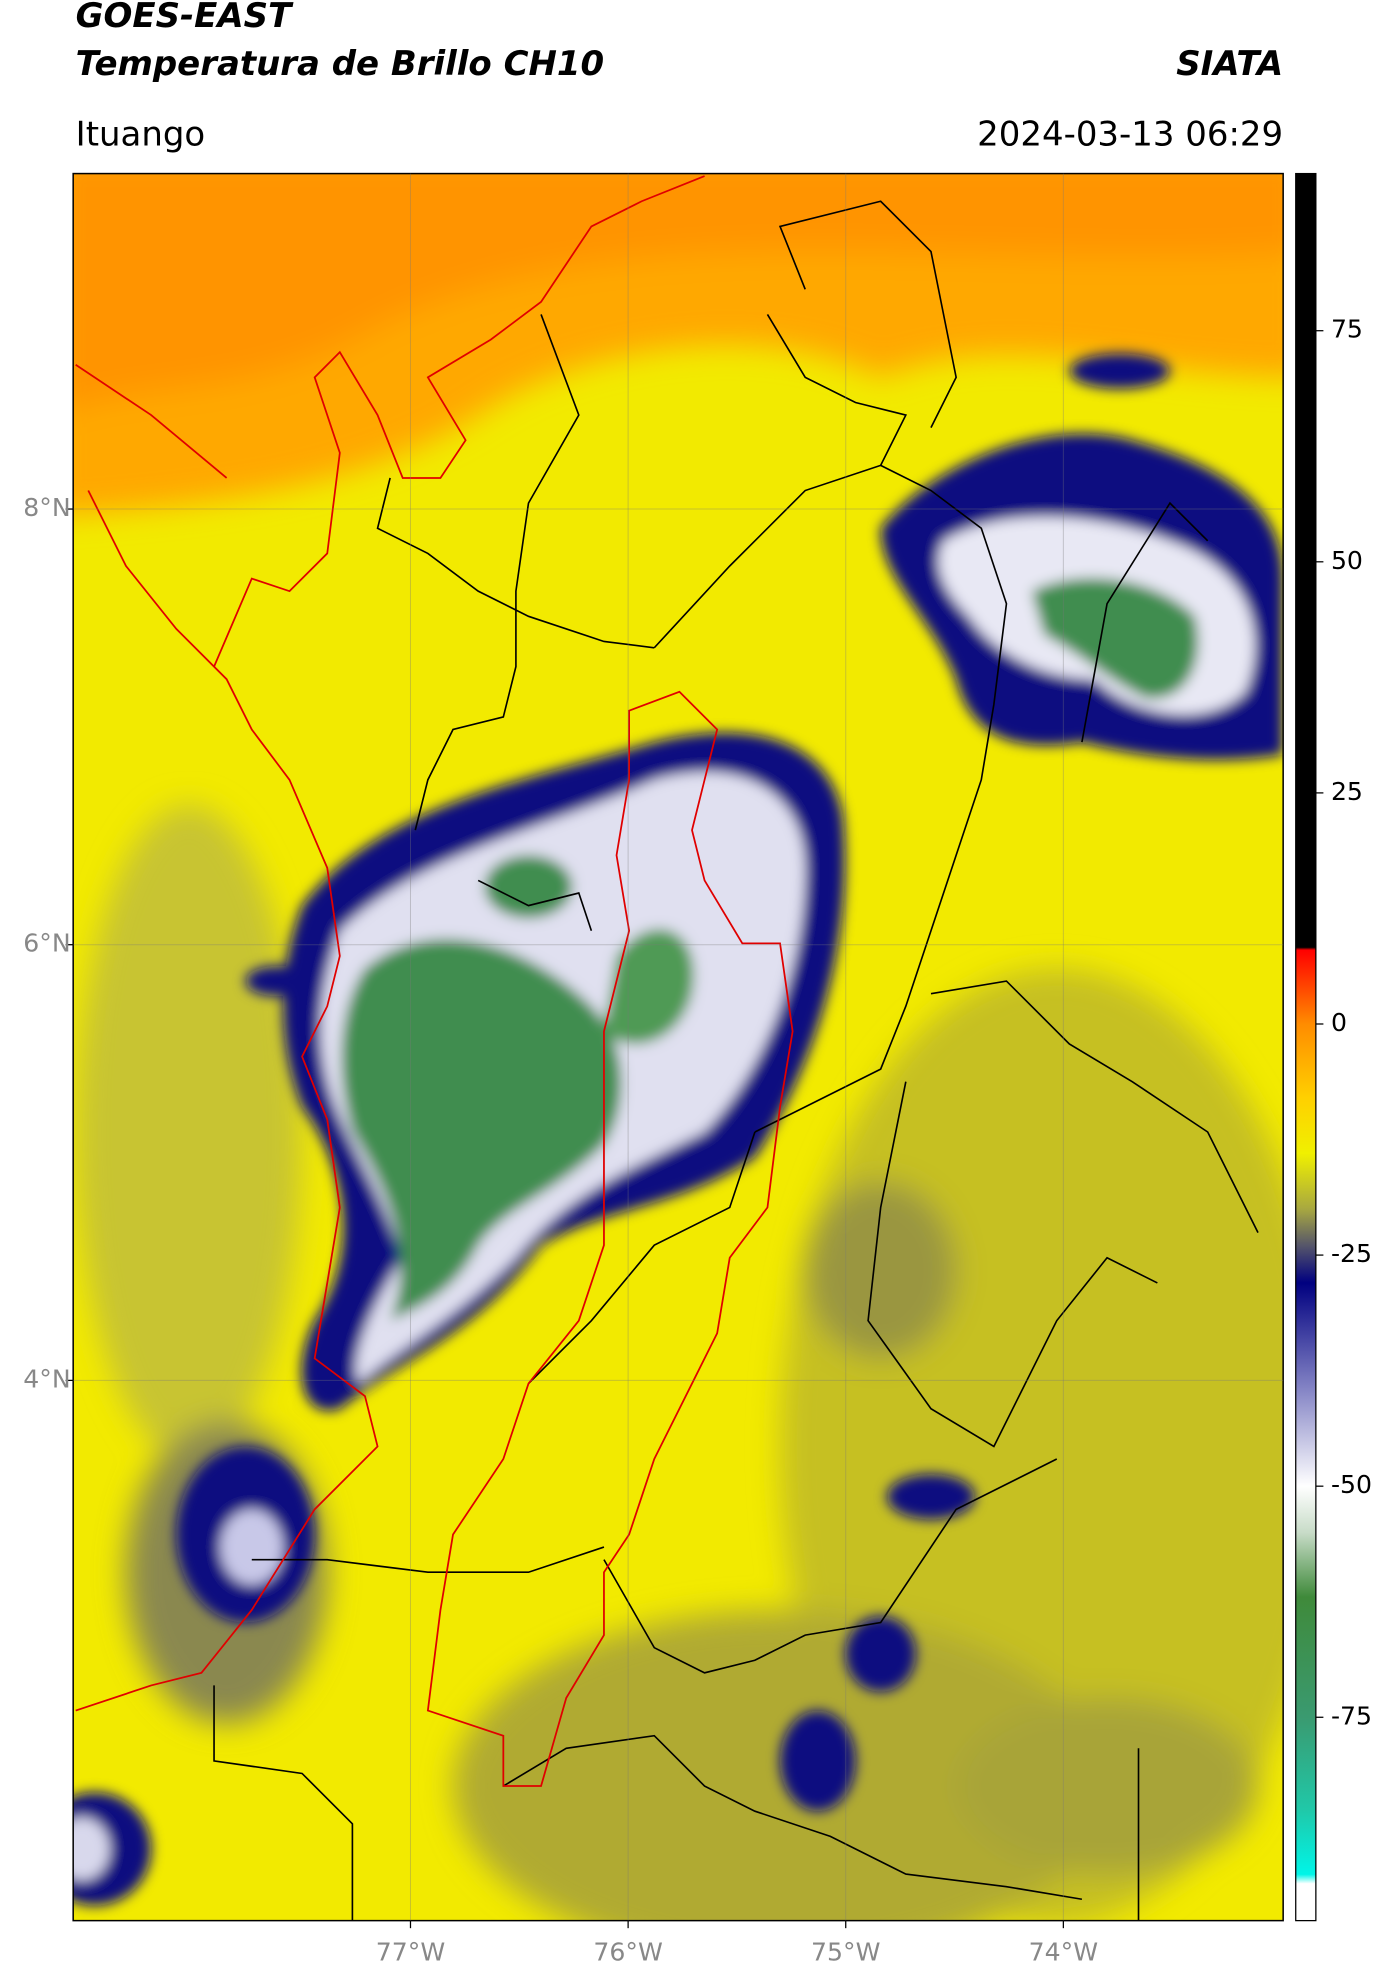  Describe the element at coordinates (46, 943) in the screenshot. I see `y-tick-label: 6°N` at that location.